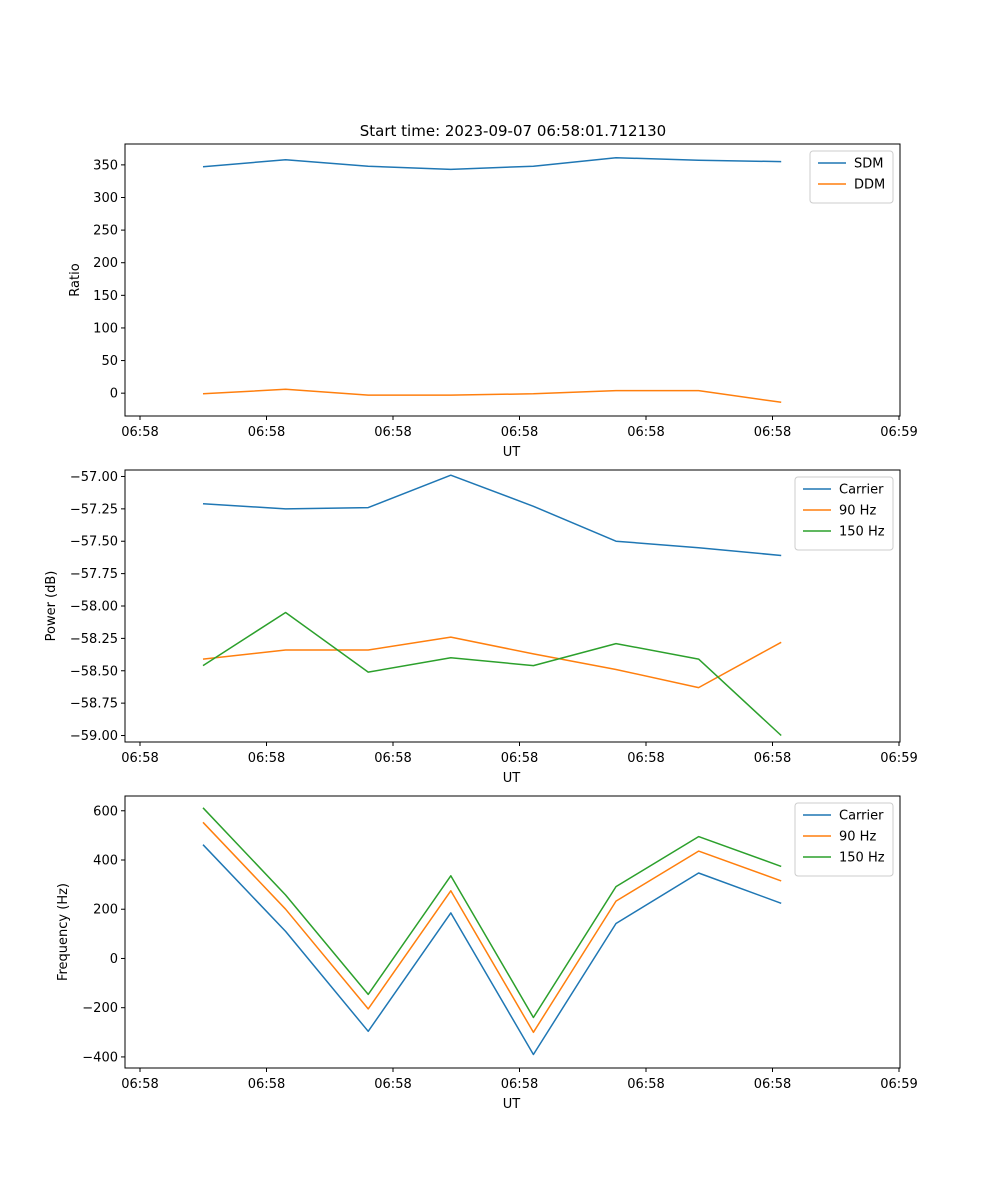 The height and width of the screenshot is (1200, 1000). What do you see at coordinates (63, 932) in the screenshot?
I see `y-axis-label: Frequency (Hz)` at bounding box center [63, 932].